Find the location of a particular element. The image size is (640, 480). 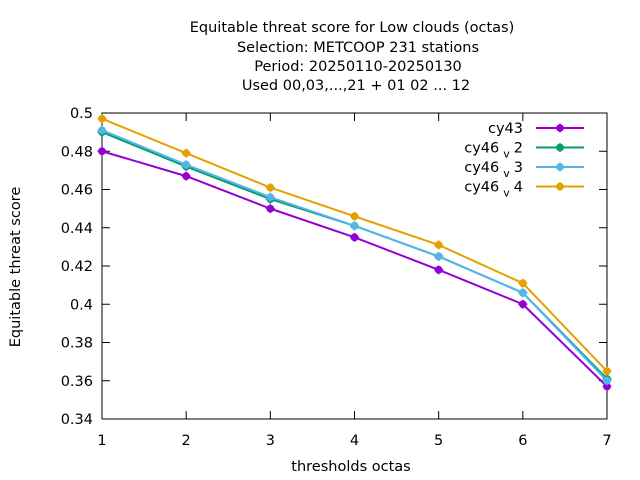

legend-label: cy46 v 2 is located at coordinates (493, 151).